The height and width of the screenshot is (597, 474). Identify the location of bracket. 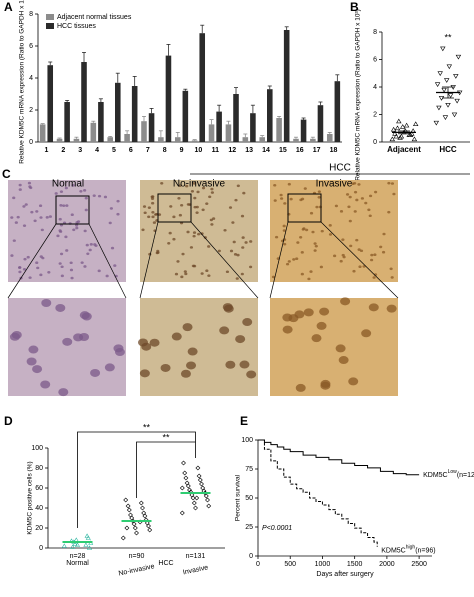
(136, 479).